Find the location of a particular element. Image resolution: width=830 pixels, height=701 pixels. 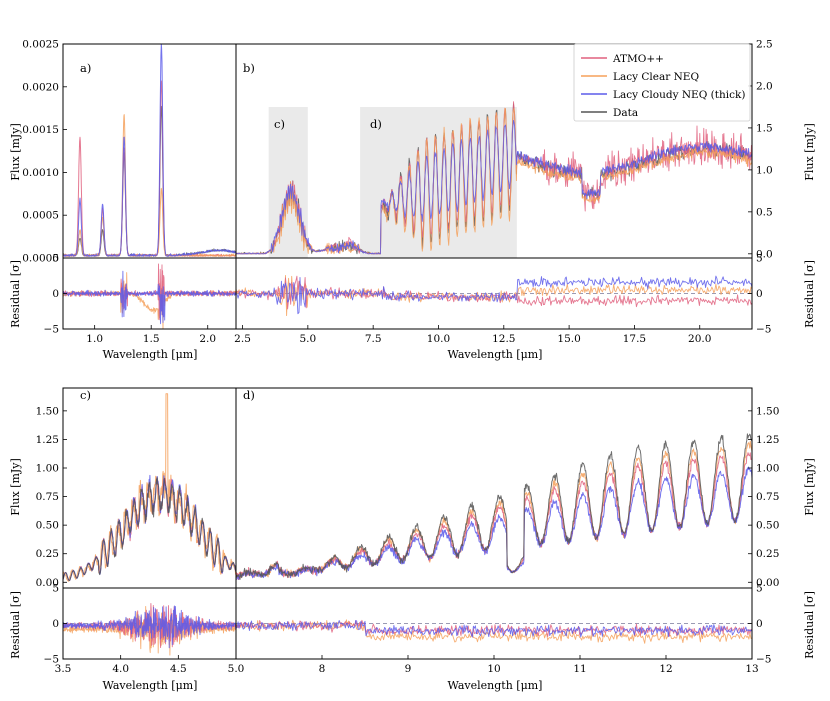

y-tick-label-rb: −5 is located at coordinates (763, 330).